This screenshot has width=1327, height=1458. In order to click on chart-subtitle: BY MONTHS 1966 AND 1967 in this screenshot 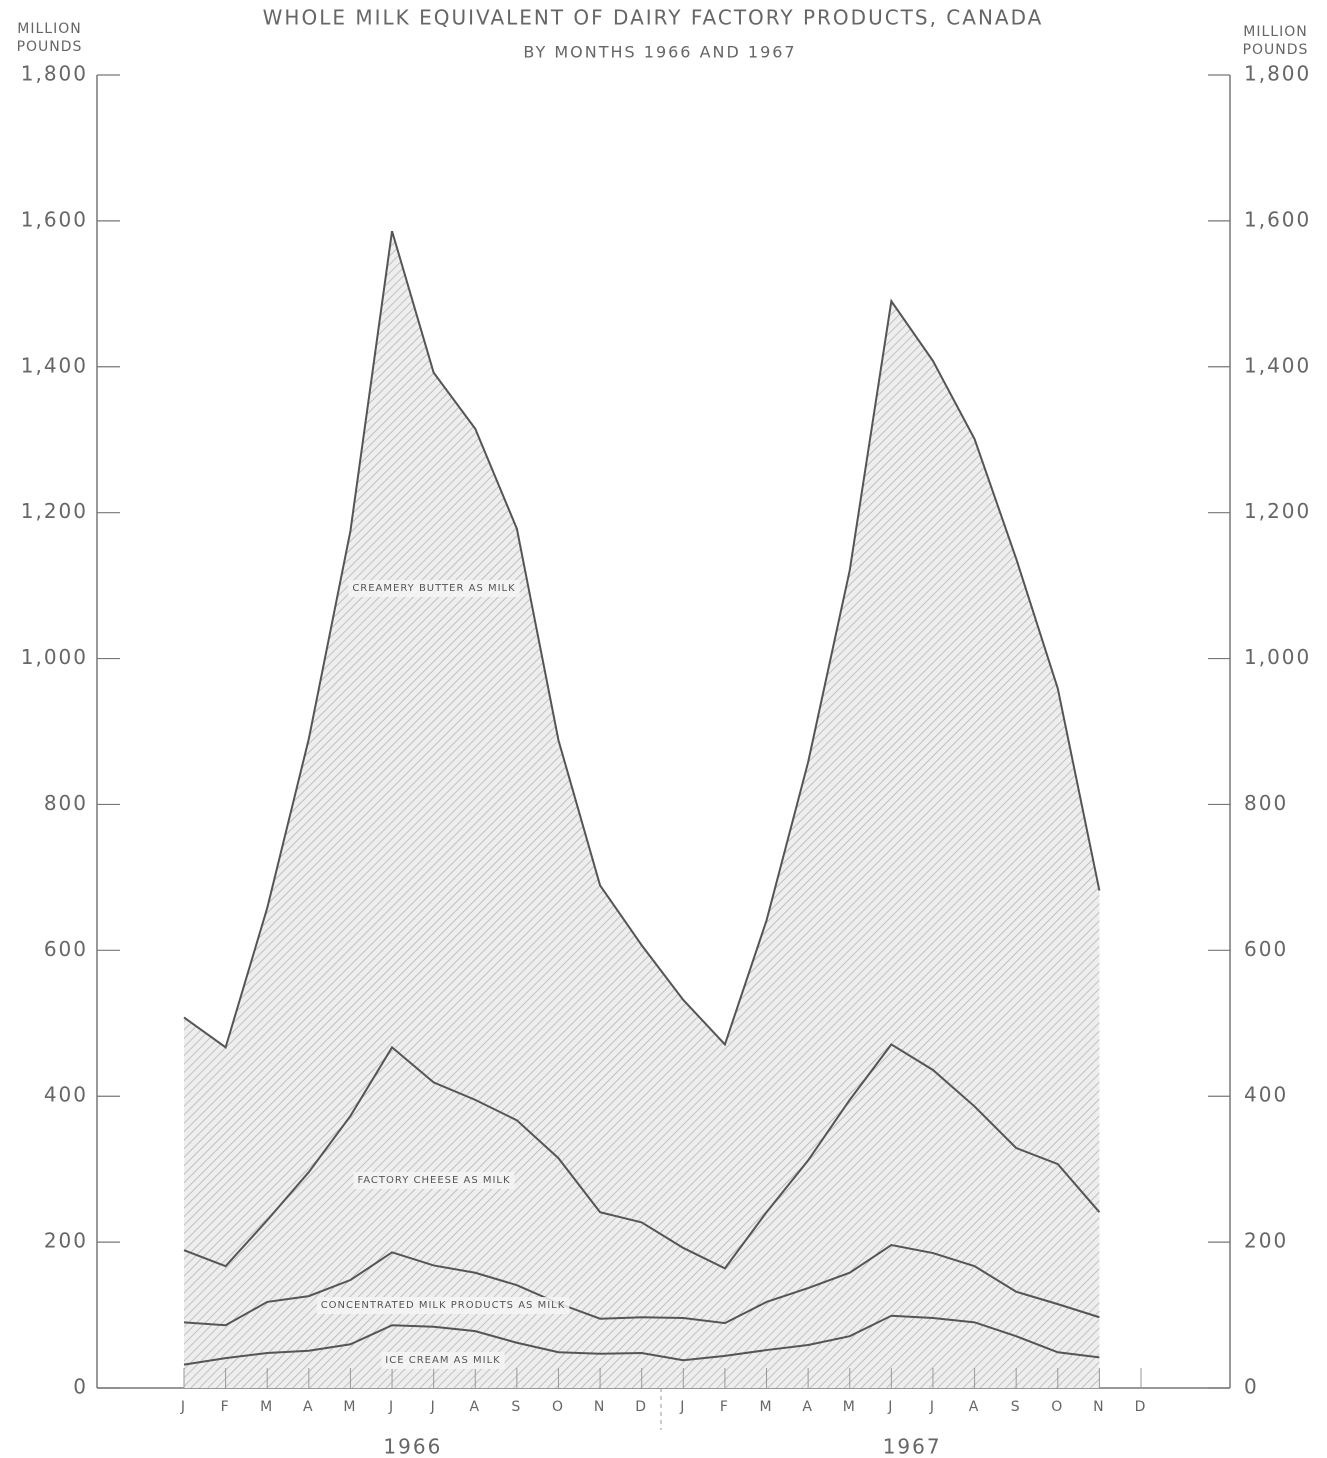, I will do `click(659, 52)`.